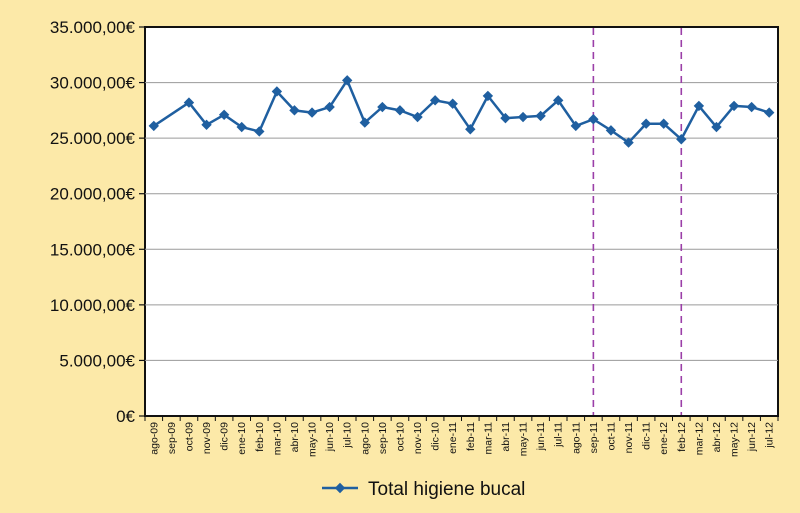 This screenshot has width=800, height=513. I want to click on x-tick-label: abr-10, so click(295, 437).